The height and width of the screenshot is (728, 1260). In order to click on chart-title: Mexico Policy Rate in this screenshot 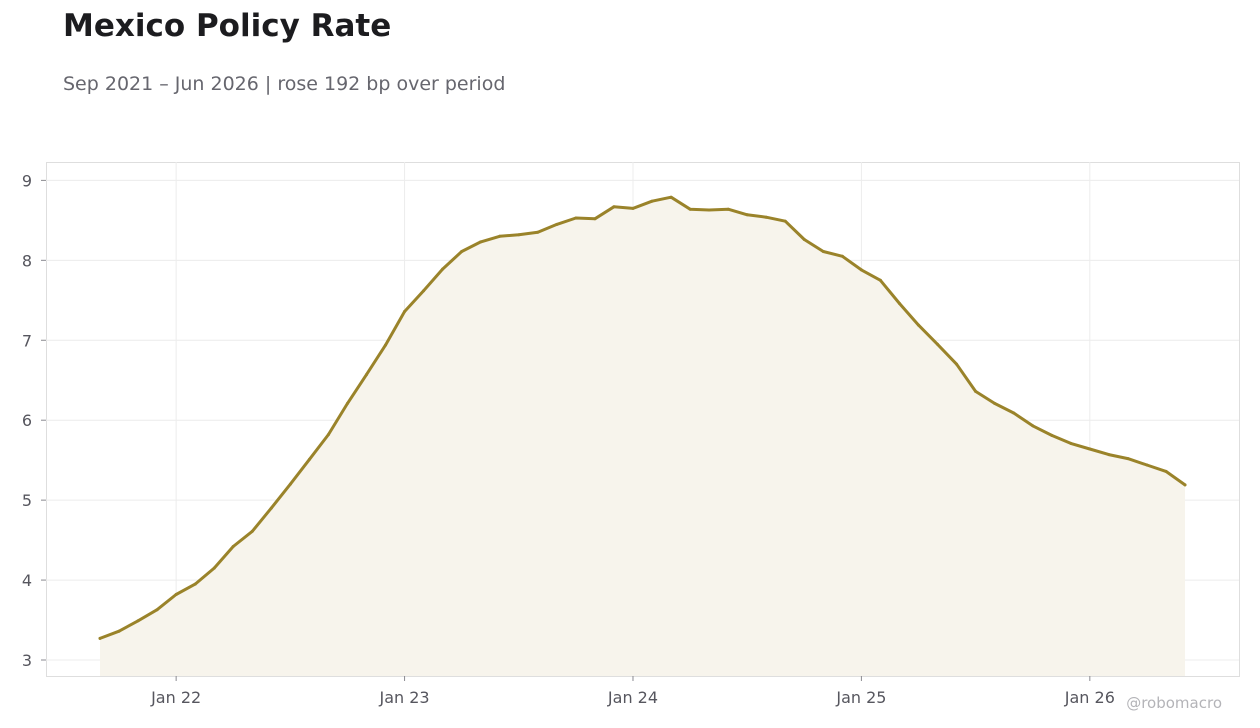, I will do `click(227, 26)`.